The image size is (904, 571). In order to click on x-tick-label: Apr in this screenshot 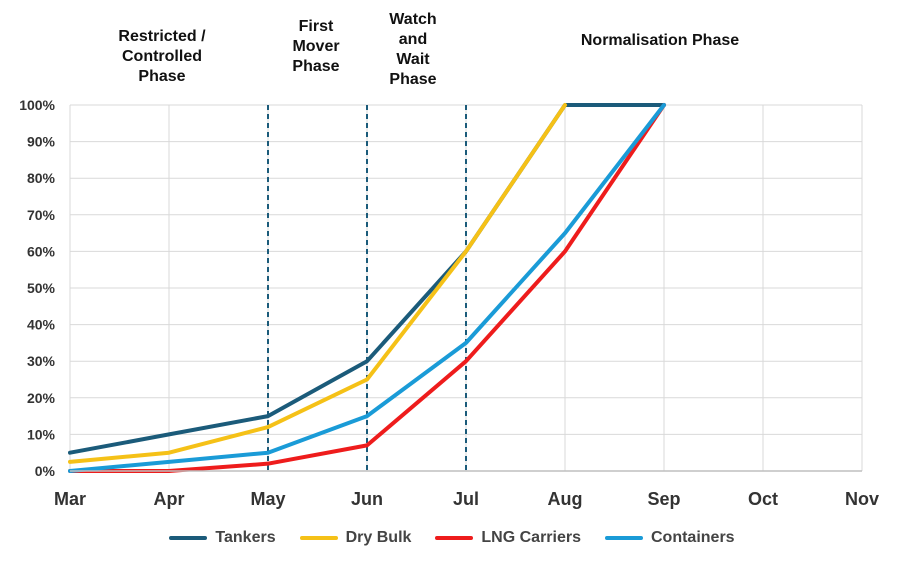, I will do `click(169, 499)`.